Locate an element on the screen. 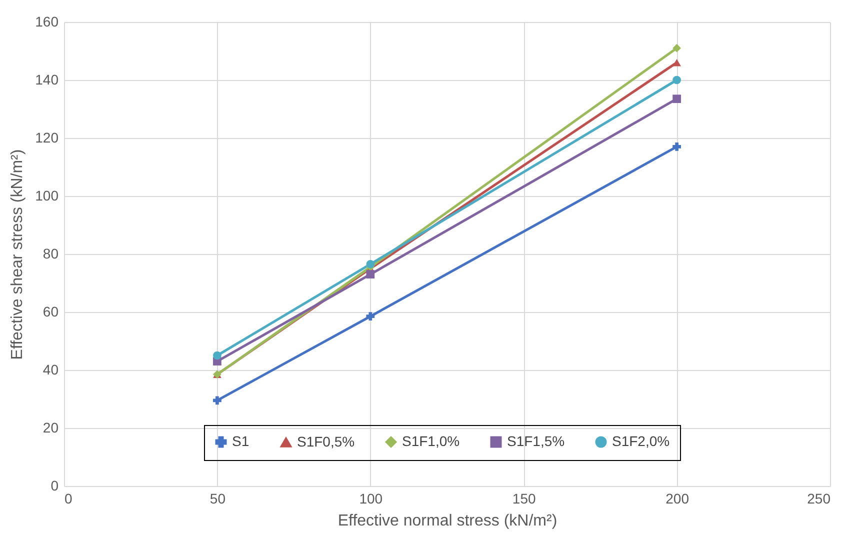 This screenshot has width=862, height=545. x-axis-title: Effective normal stress (kN/m²) is located at coordinates (448, 521).